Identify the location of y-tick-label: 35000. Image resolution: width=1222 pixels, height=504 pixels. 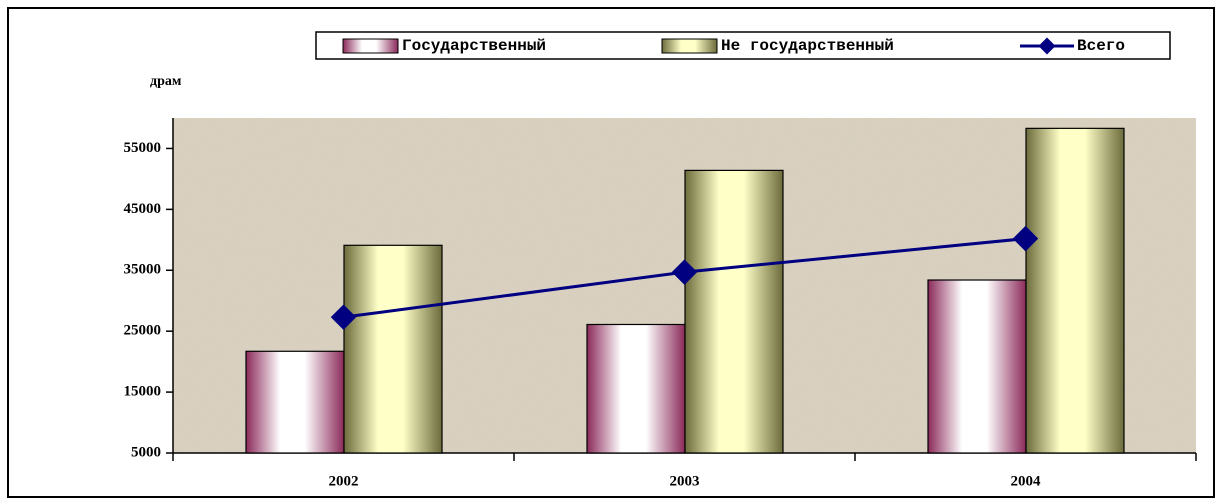
(143, 270).